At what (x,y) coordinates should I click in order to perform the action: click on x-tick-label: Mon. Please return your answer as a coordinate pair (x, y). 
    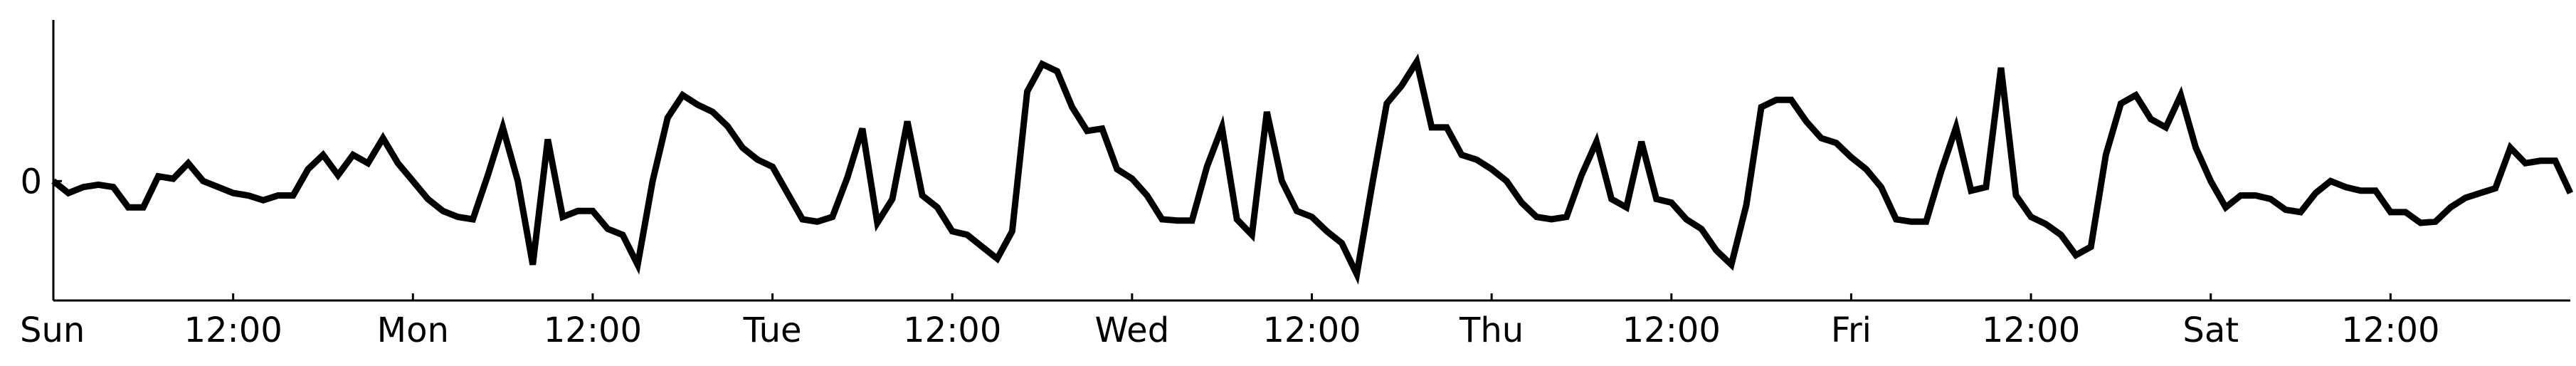
    Looking at the image, I should click on (413, 330).